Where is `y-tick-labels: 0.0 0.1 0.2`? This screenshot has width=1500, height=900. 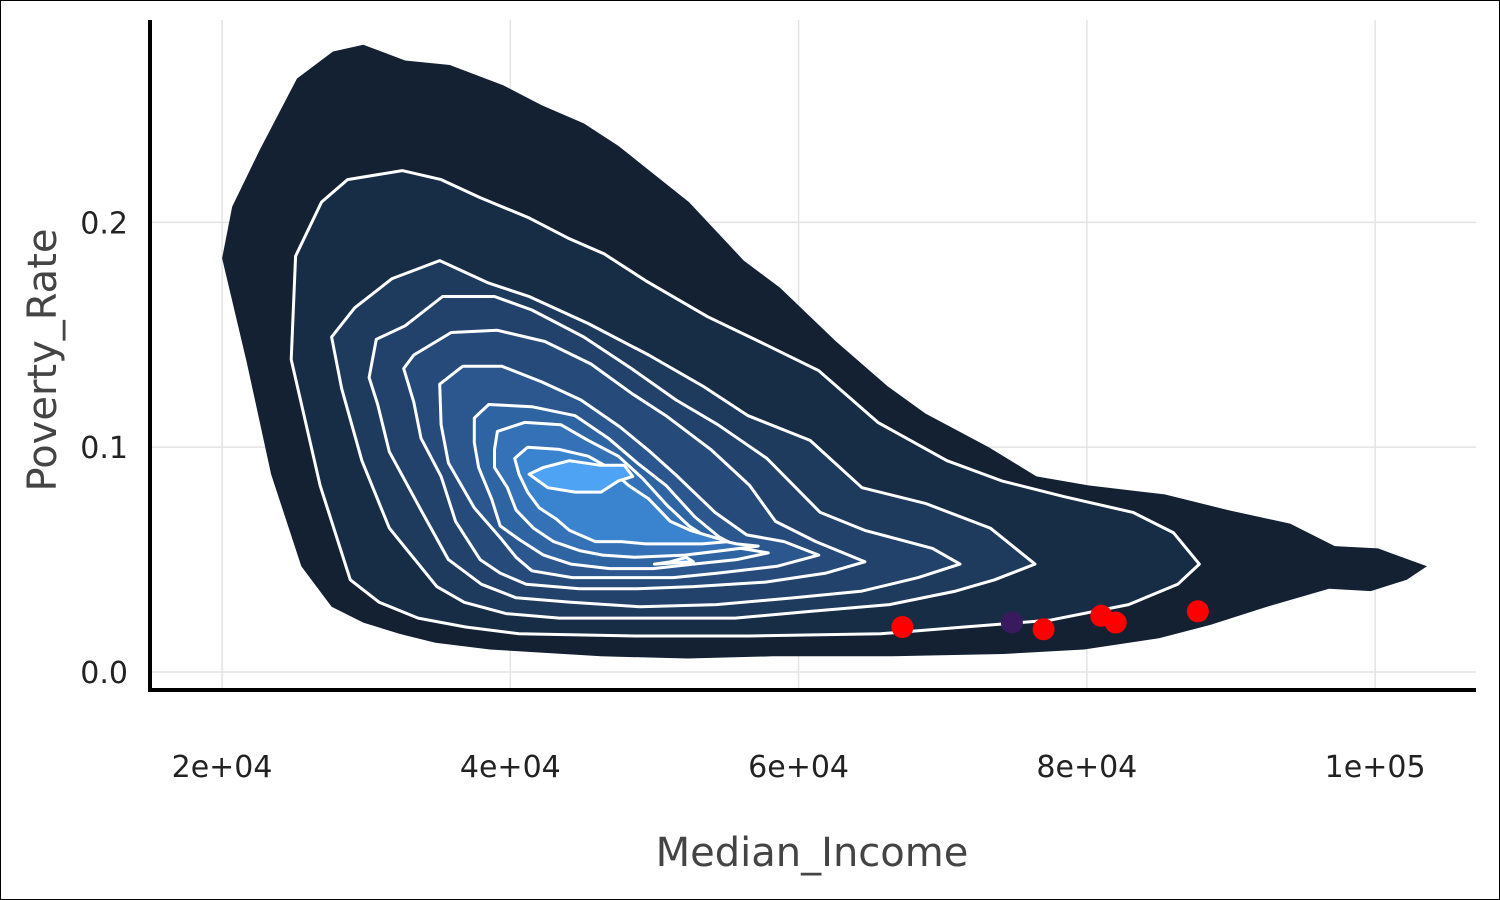 y-tick-labels: 0.0 0.1 0.2 is located at coordinates (104, 448).